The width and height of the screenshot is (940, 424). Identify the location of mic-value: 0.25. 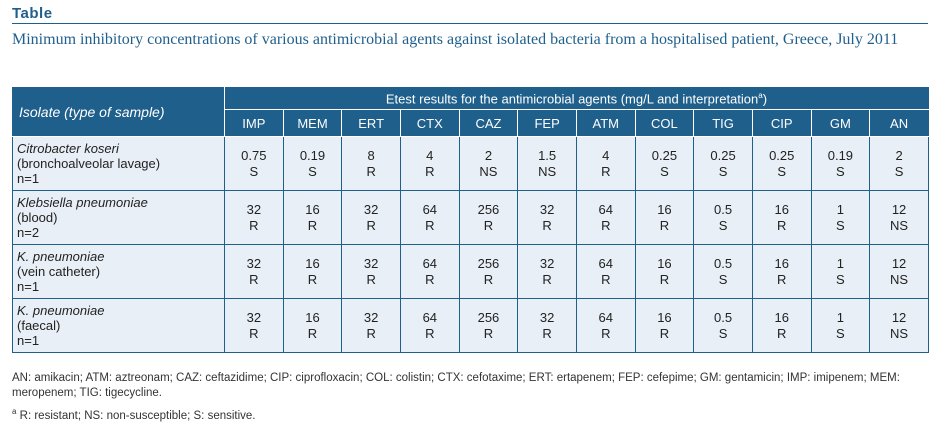
(664, 155).